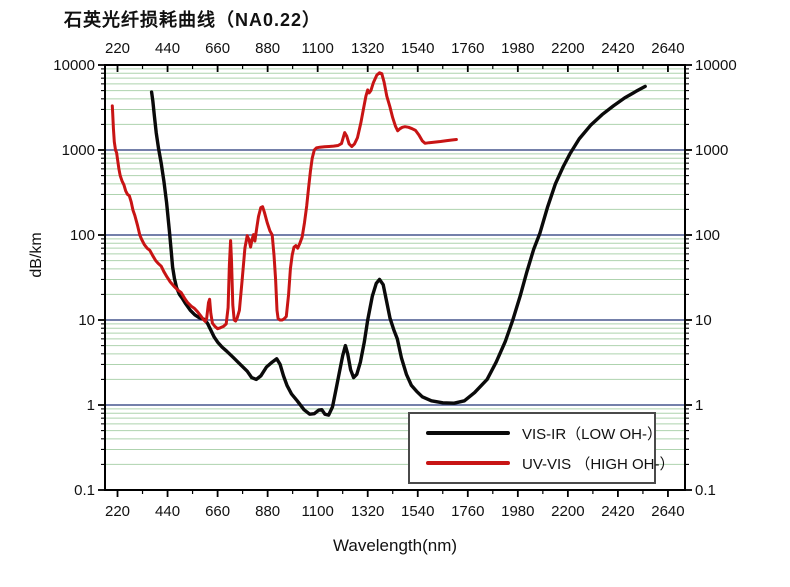 The image size is (790, 587). I want to click on chart-title: 石英光纤损耗曲线（NA0.22）, so click(193, 20).